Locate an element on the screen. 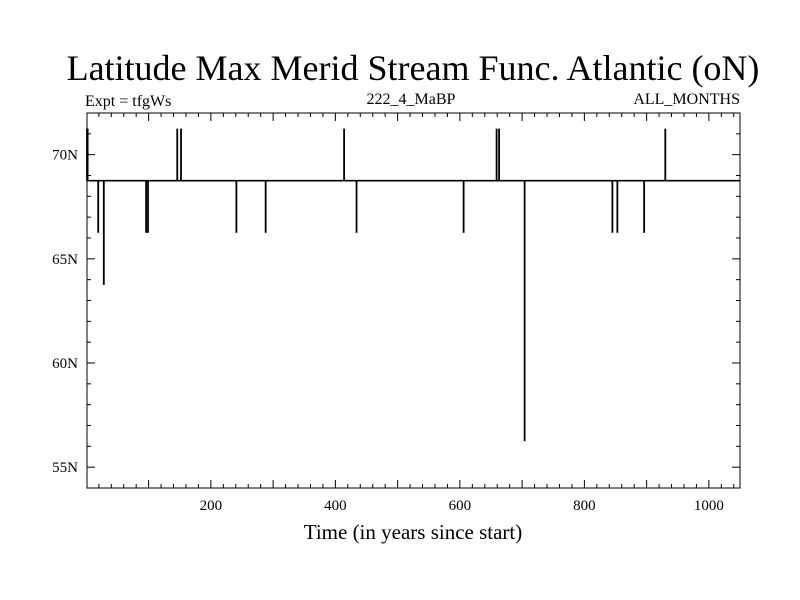 This screenshot has height=600, width=800. x-tick-label: 1000 is located at coordinates (709, 506).